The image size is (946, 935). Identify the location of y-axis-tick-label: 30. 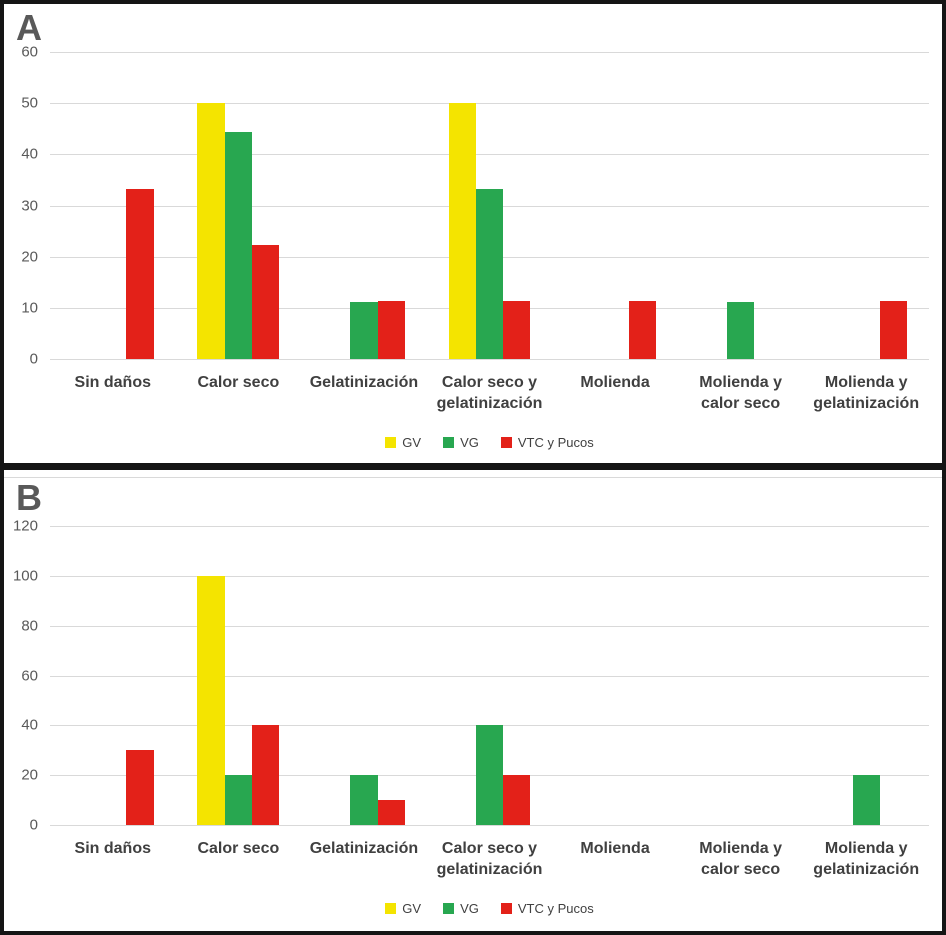
(29, 205).